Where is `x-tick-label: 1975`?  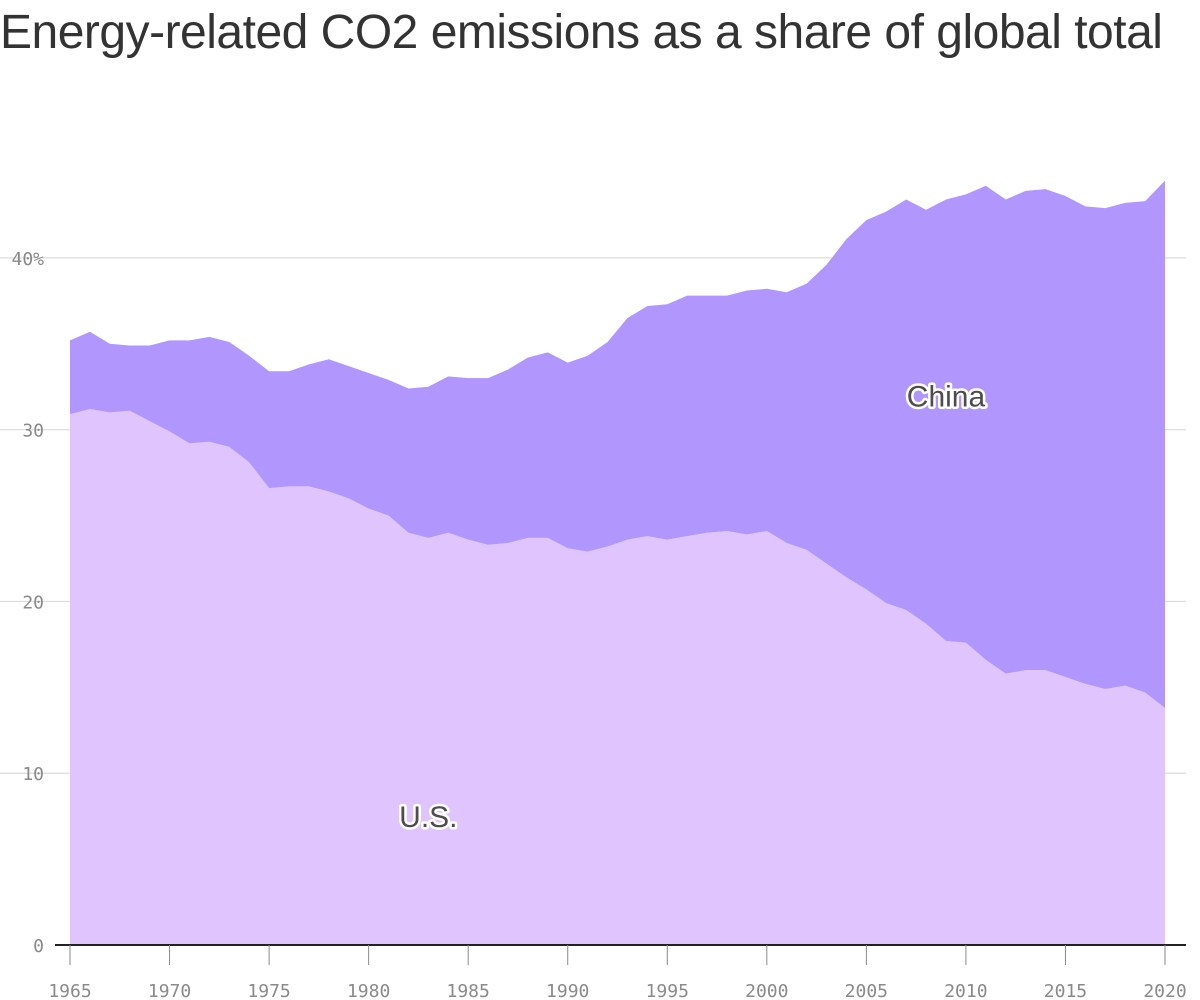 x-tick-label: 1975 is located at coordinates (268, 990).